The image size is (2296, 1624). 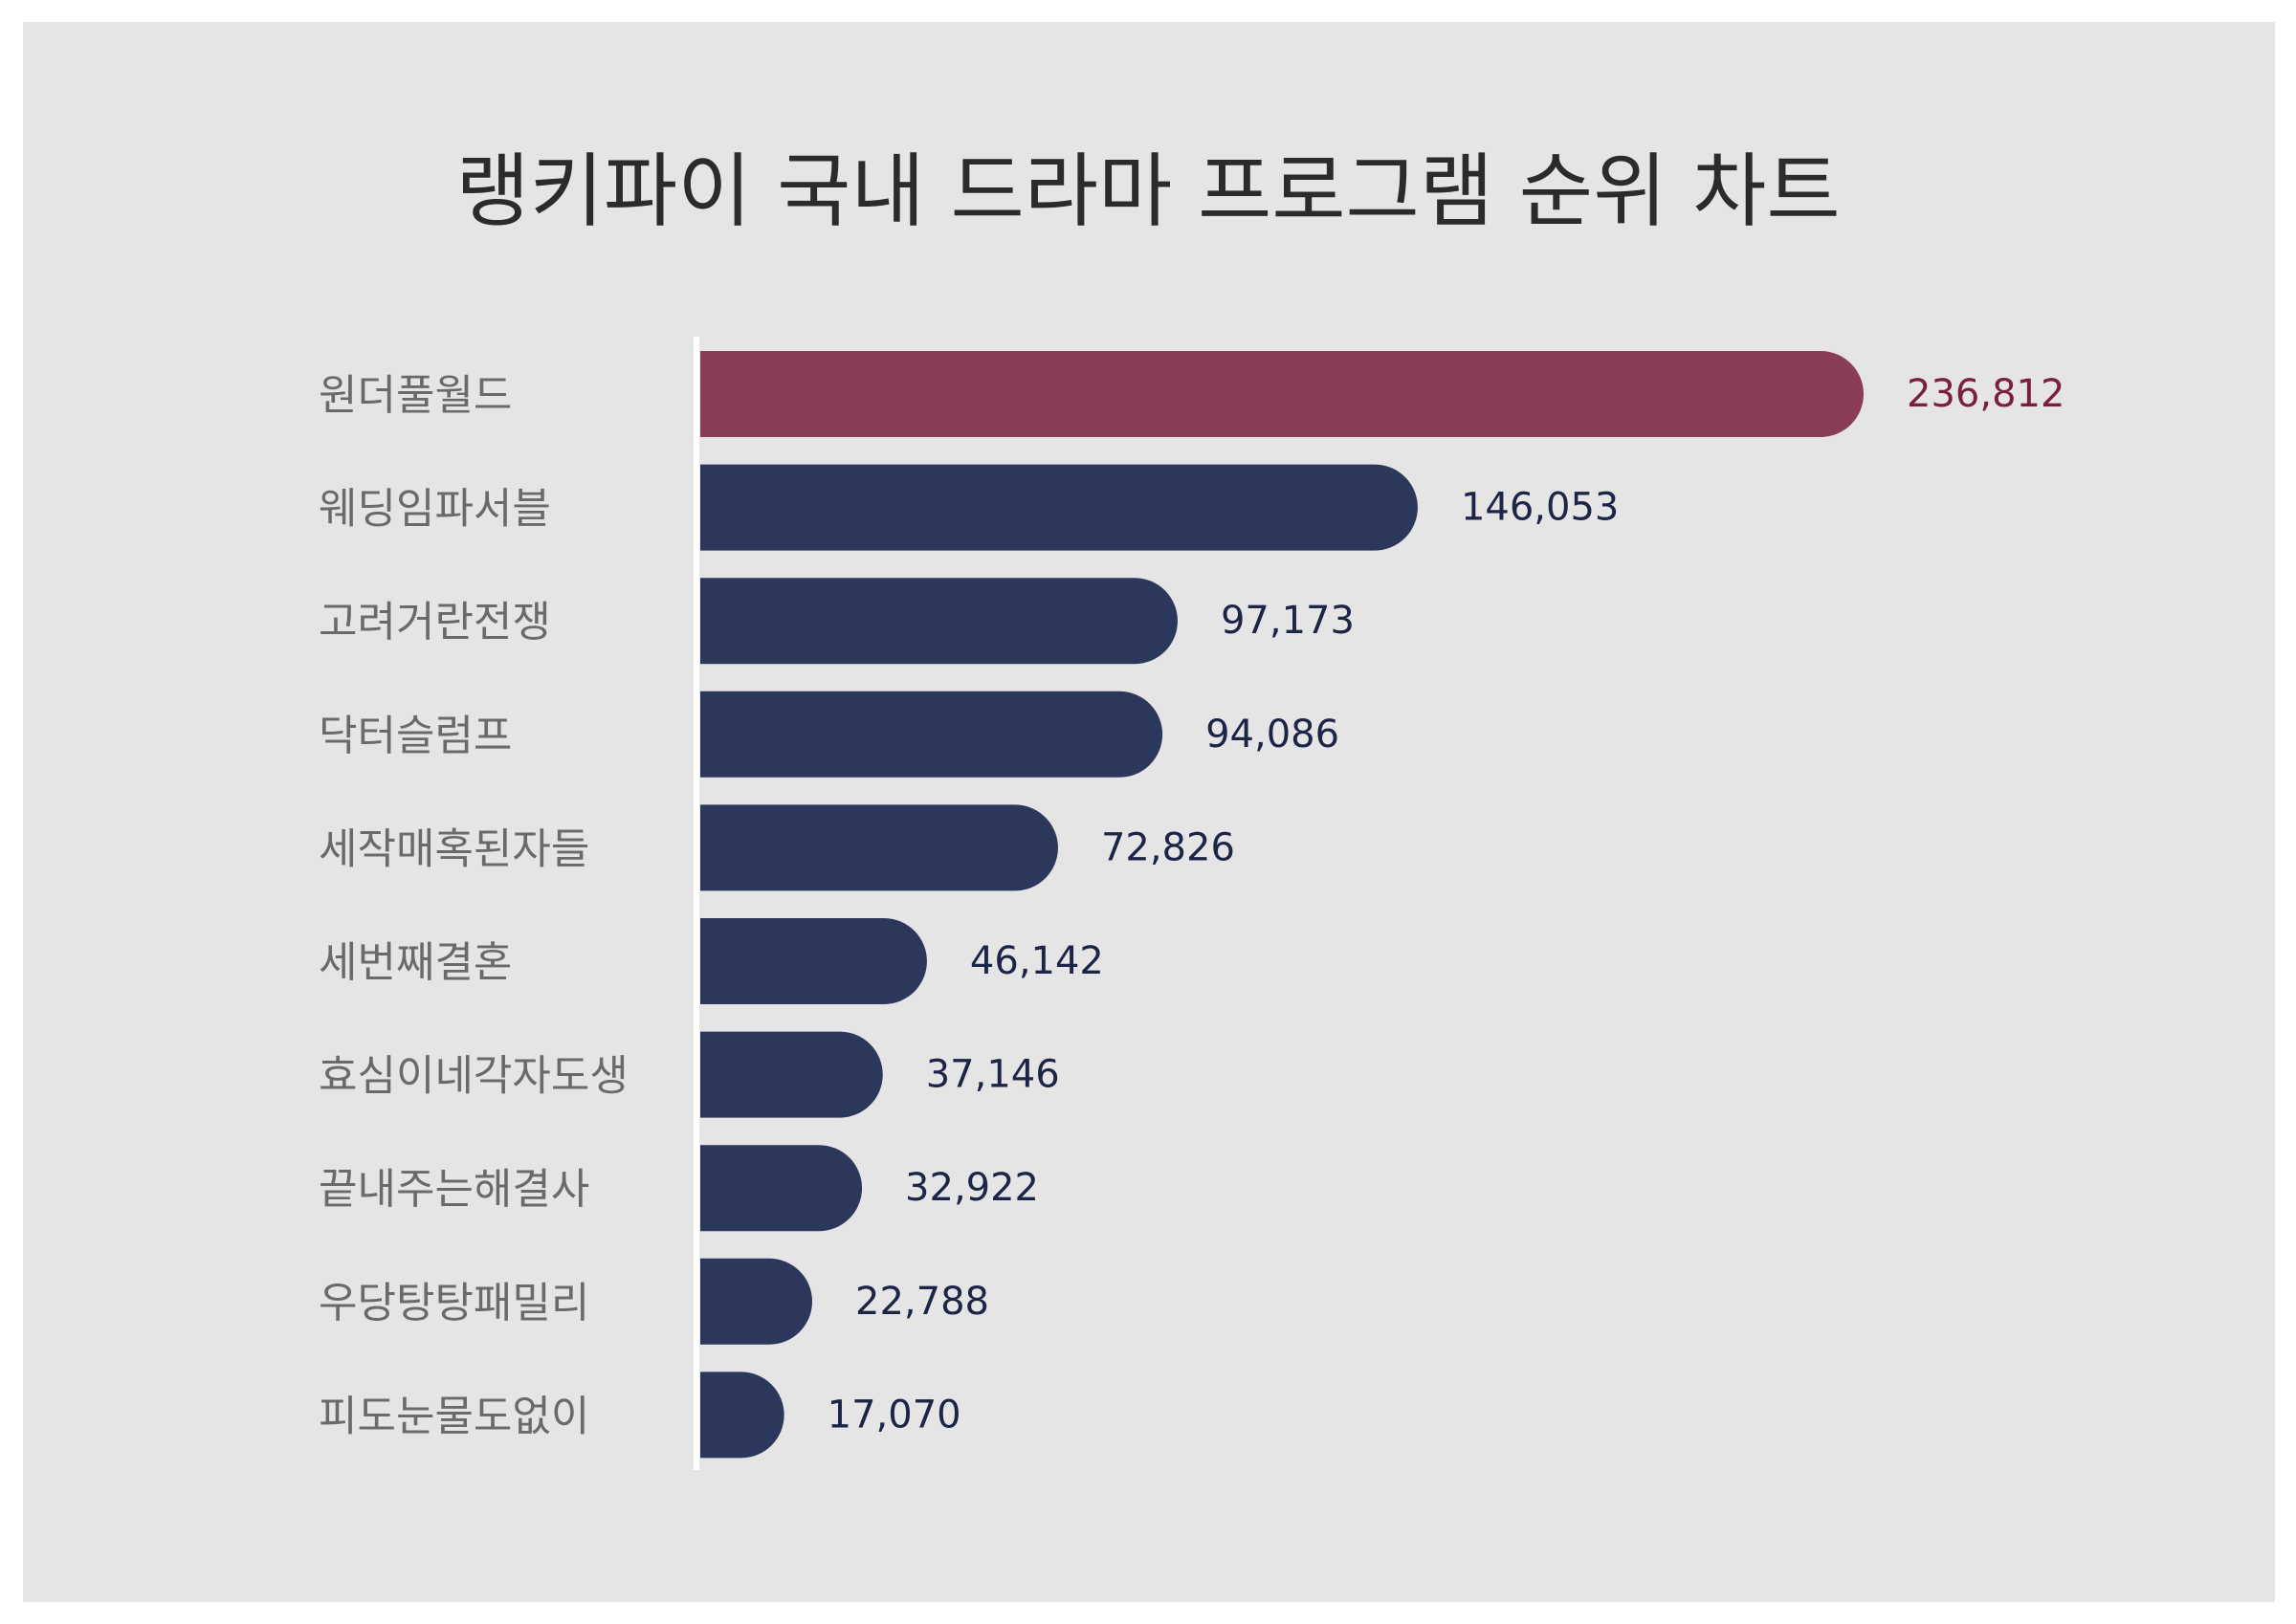 What do you see at coordinates (972, 1188) in the screenshot?
I see `value-label: 32,922` at bounding box center [972, 1188].